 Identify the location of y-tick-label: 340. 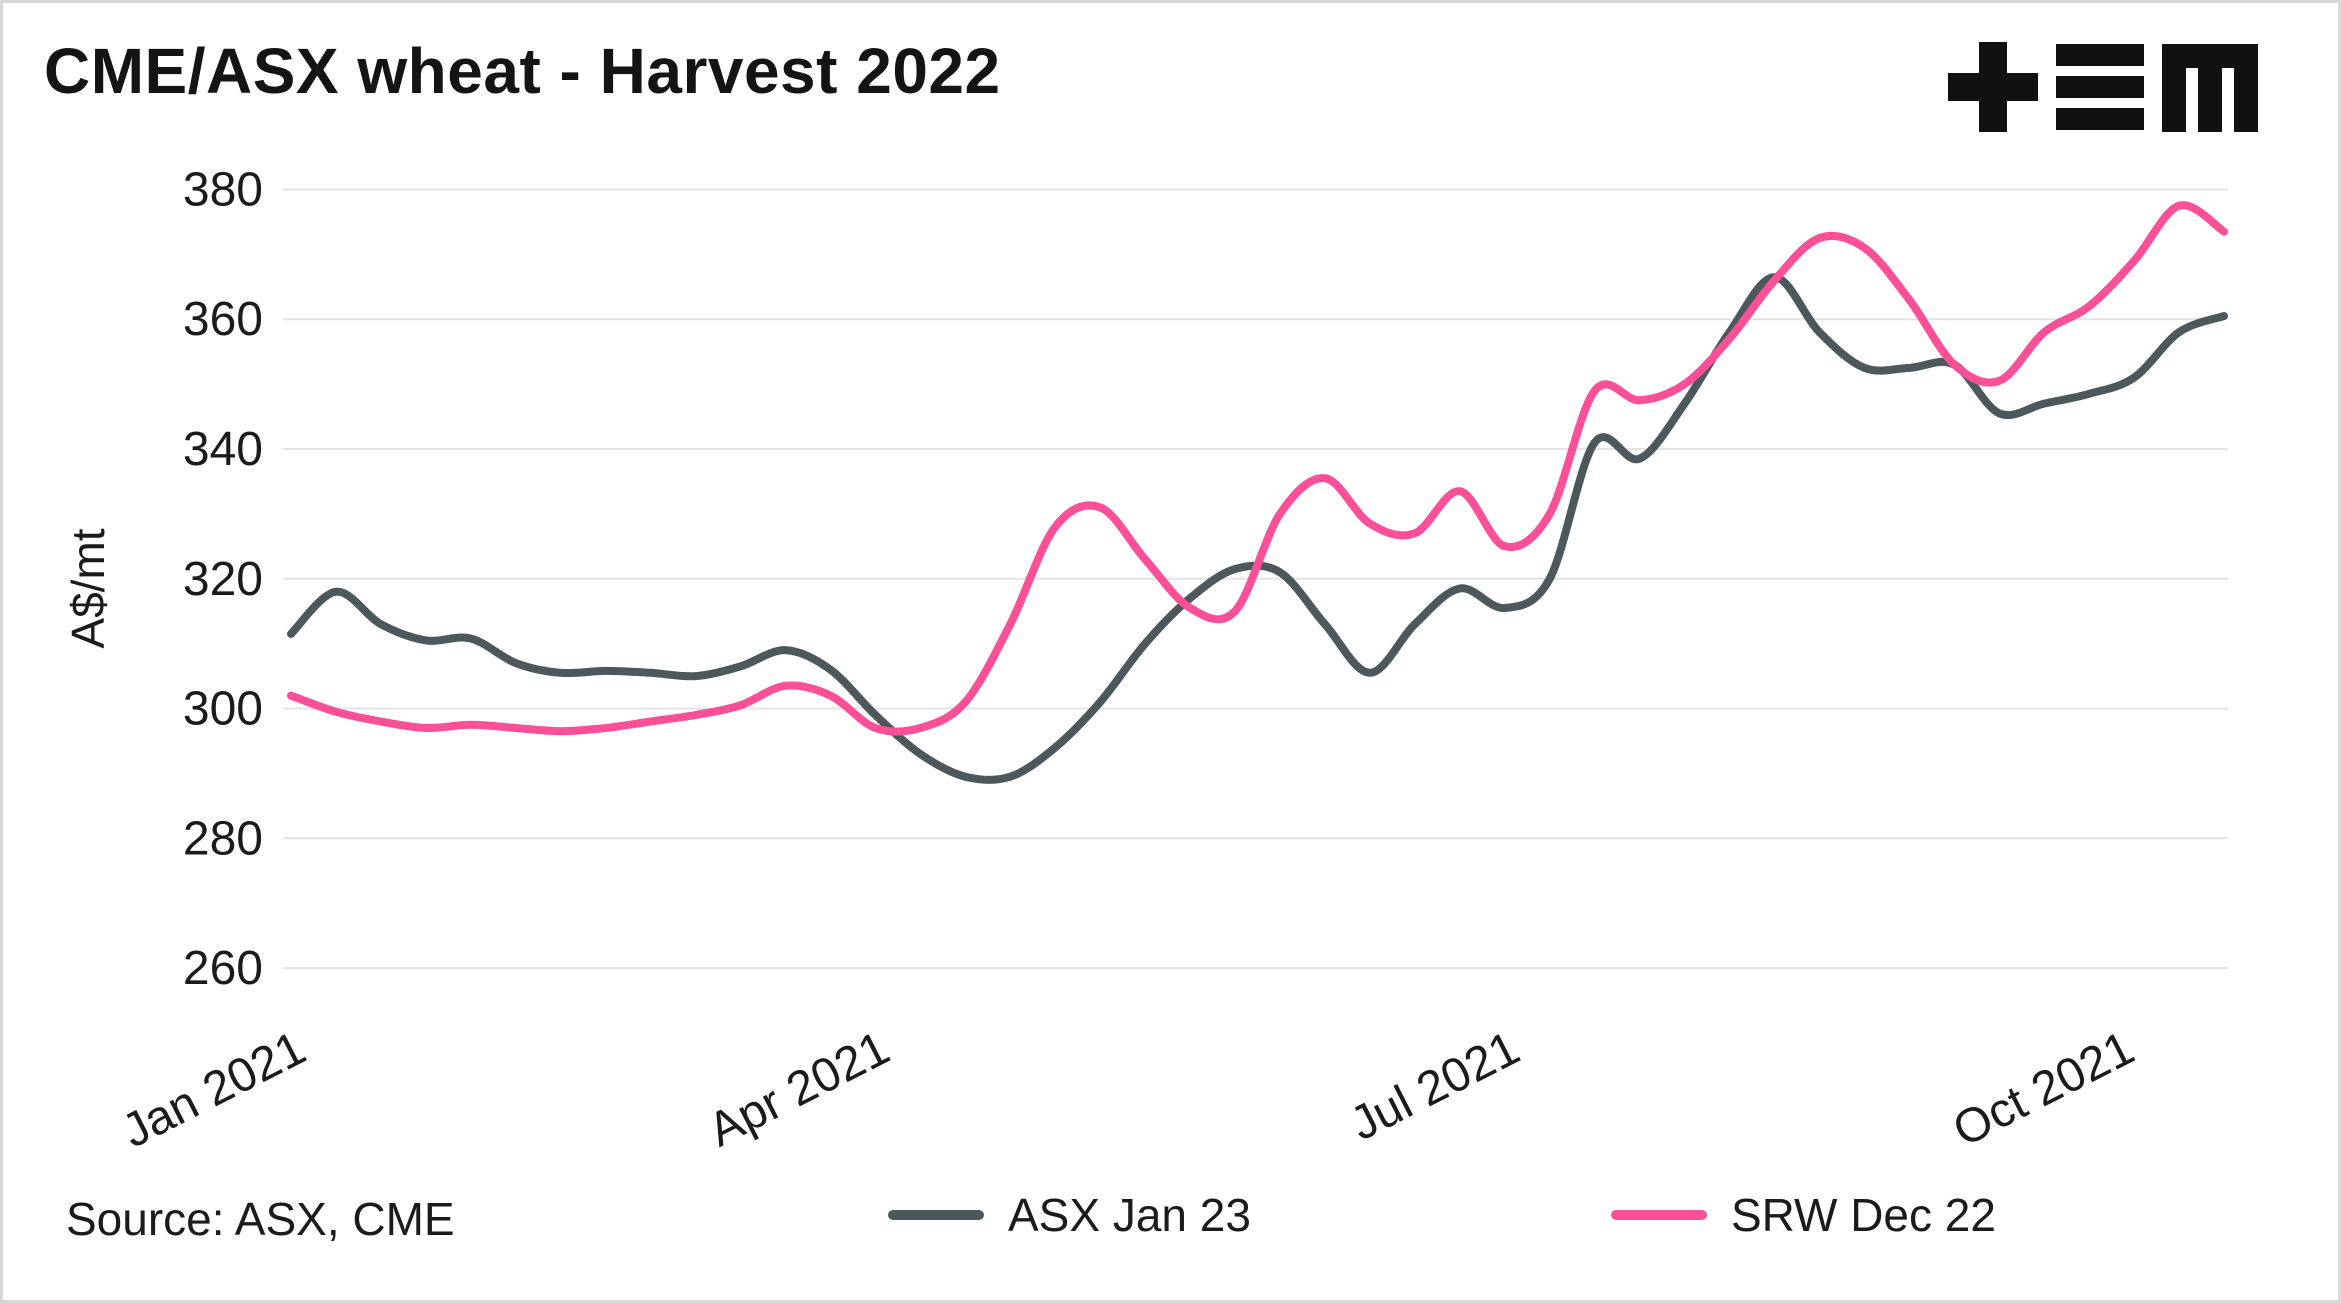
(223, 449).